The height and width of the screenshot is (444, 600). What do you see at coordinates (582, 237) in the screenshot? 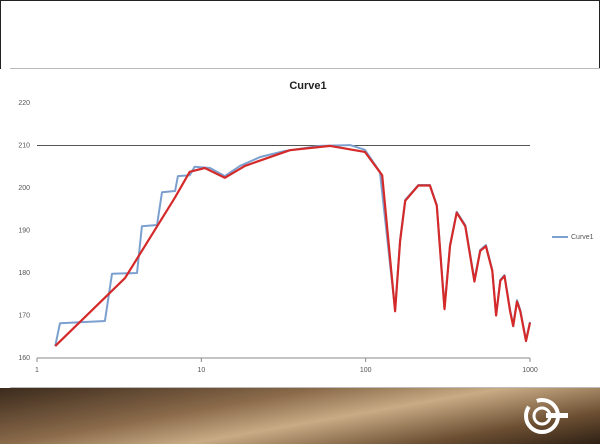
I see `legend-label: Curve1` at bounding box center [582, 237].